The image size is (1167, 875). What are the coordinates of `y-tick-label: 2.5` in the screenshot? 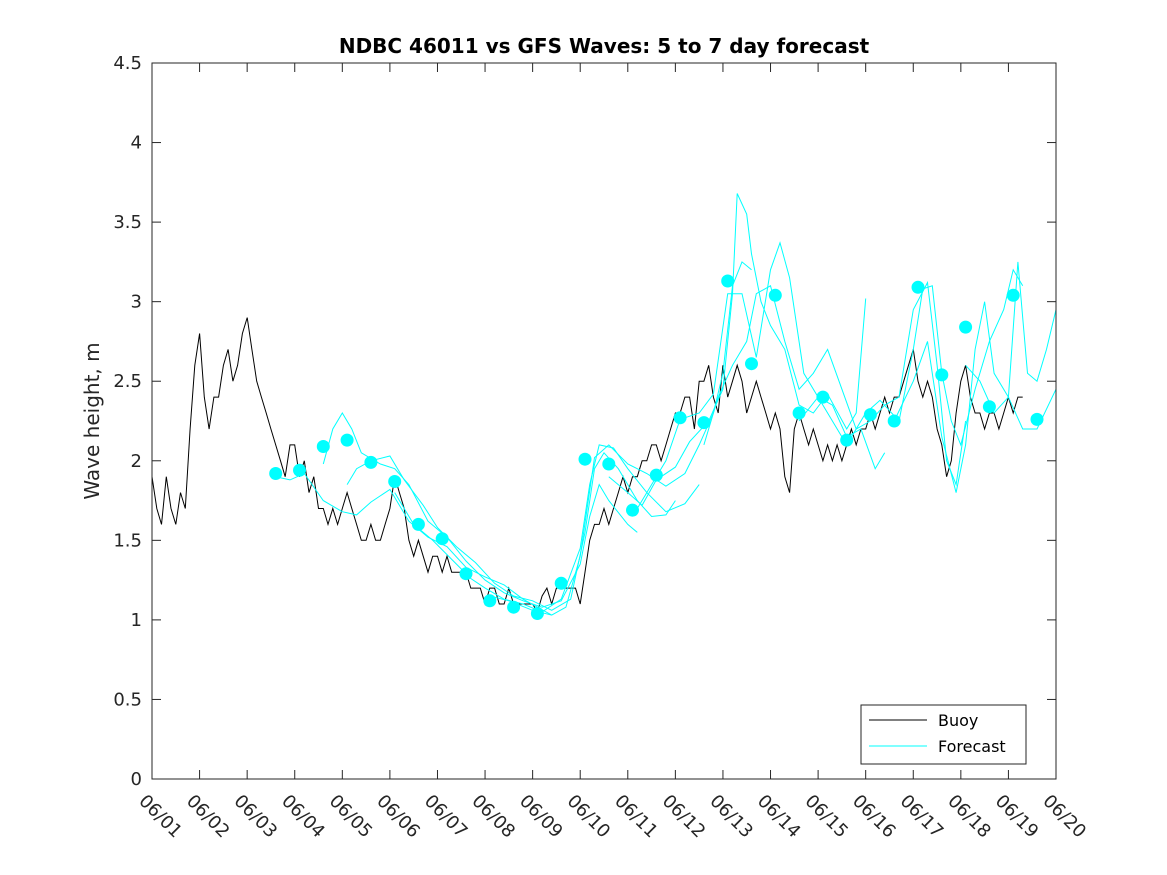 It's located at (127, 381).